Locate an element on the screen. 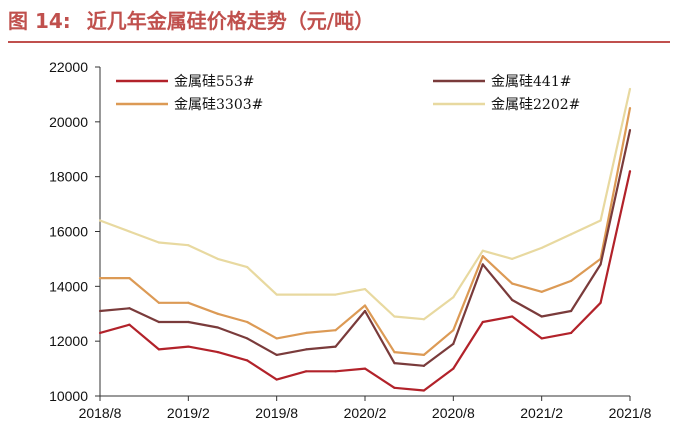 The width and height of the screenshot is (677, 434). figure-title-text: 近几年金属硅价格走势（元/吨） is located at coordinates (230, 21).